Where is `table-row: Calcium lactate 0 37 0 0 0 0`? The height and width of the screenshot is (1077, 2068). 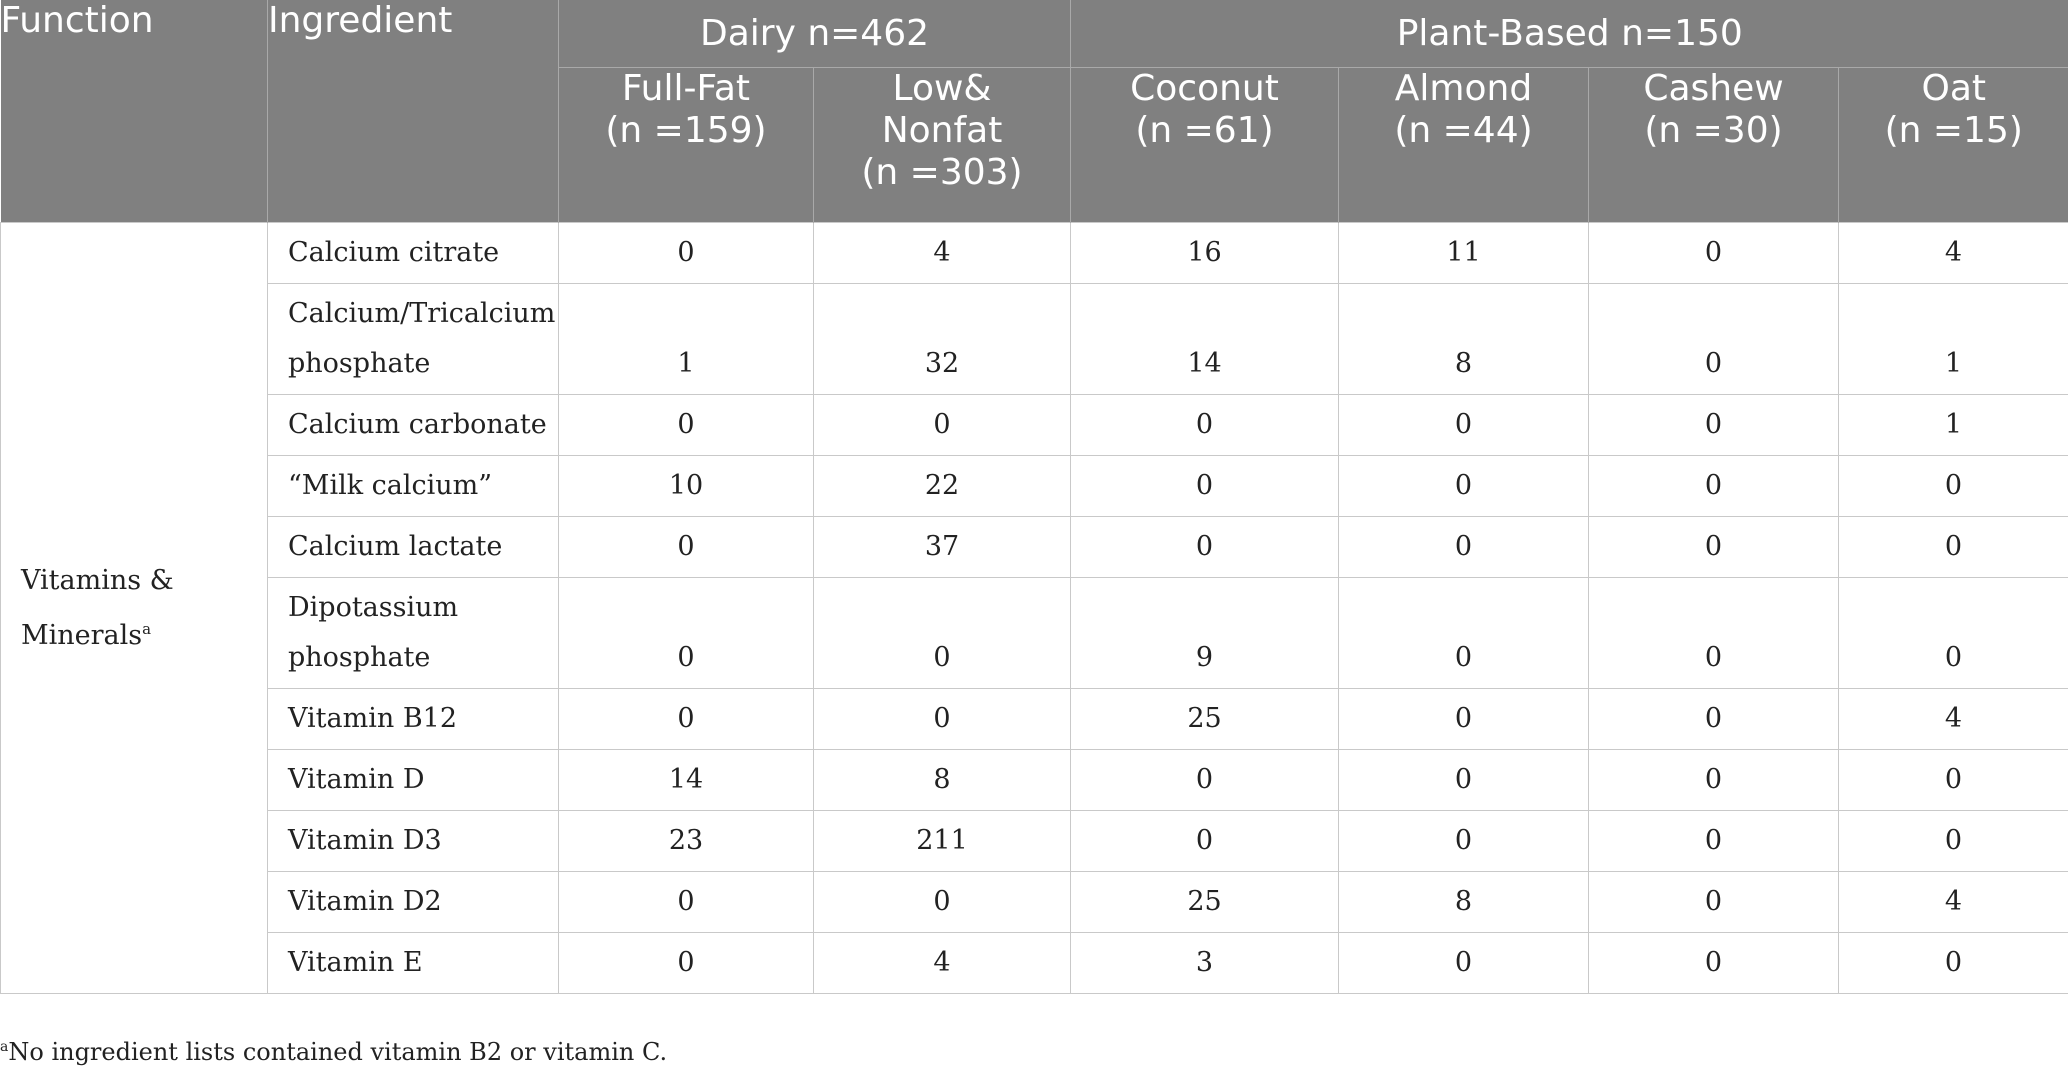 table-row: Calcium lactate 0 37 0 0 0 0 is located at coordinates (1034, 547).